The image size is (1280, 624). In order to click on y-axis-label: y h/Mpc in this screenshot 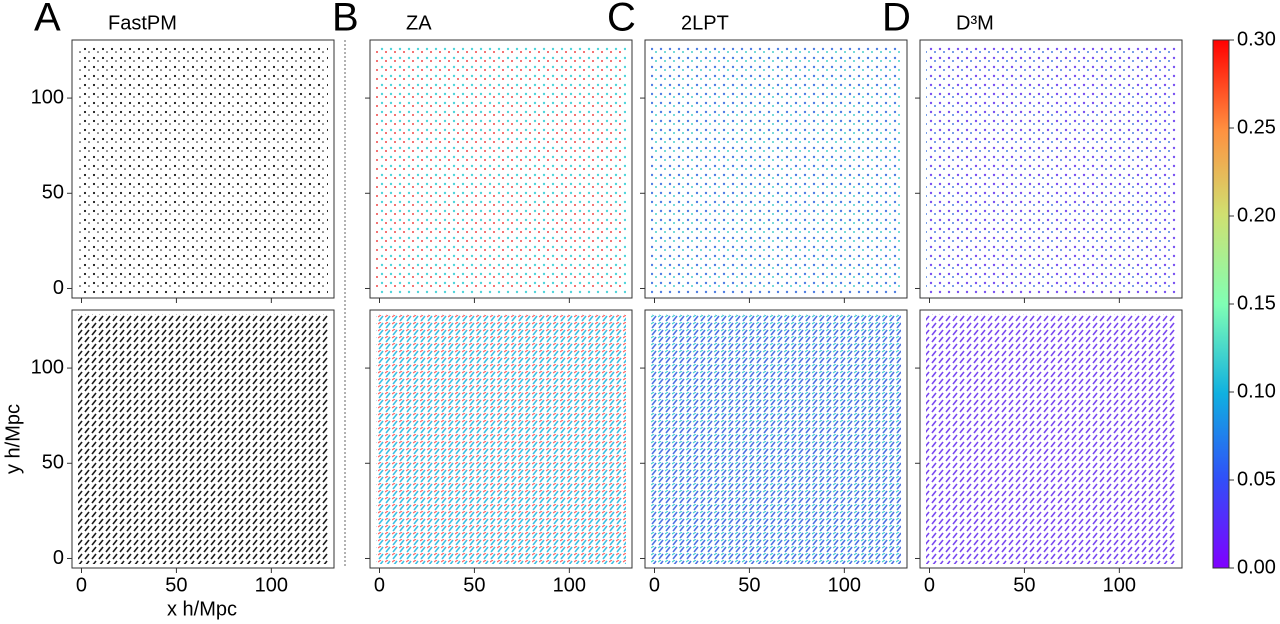, I will do `click(13, 439)`.